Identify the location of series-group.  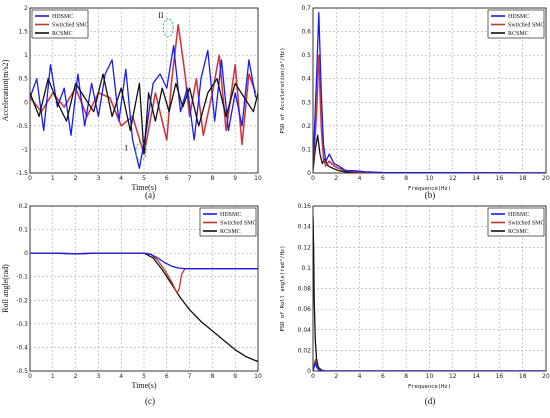
(144, 96).